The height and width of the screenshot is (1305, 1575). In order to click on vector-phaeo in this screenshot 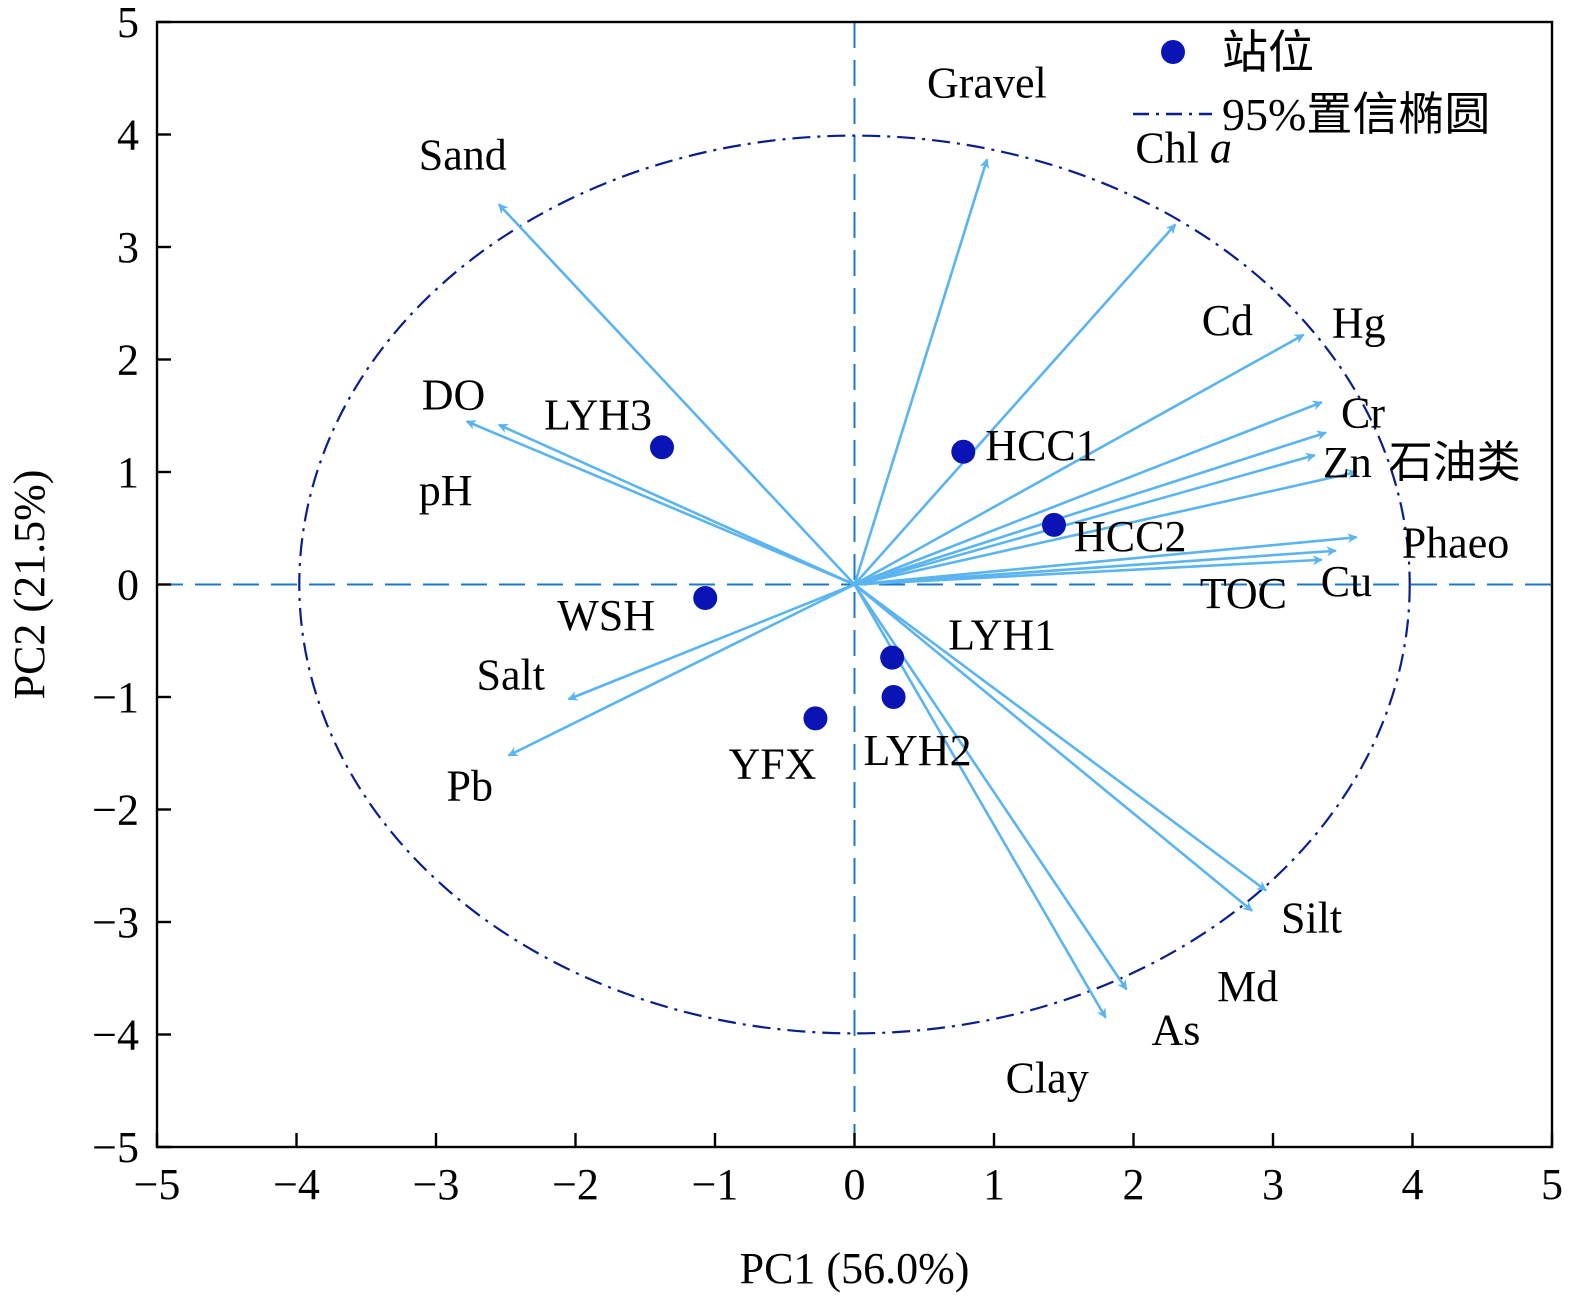, I will do `click(1106, 559)`.